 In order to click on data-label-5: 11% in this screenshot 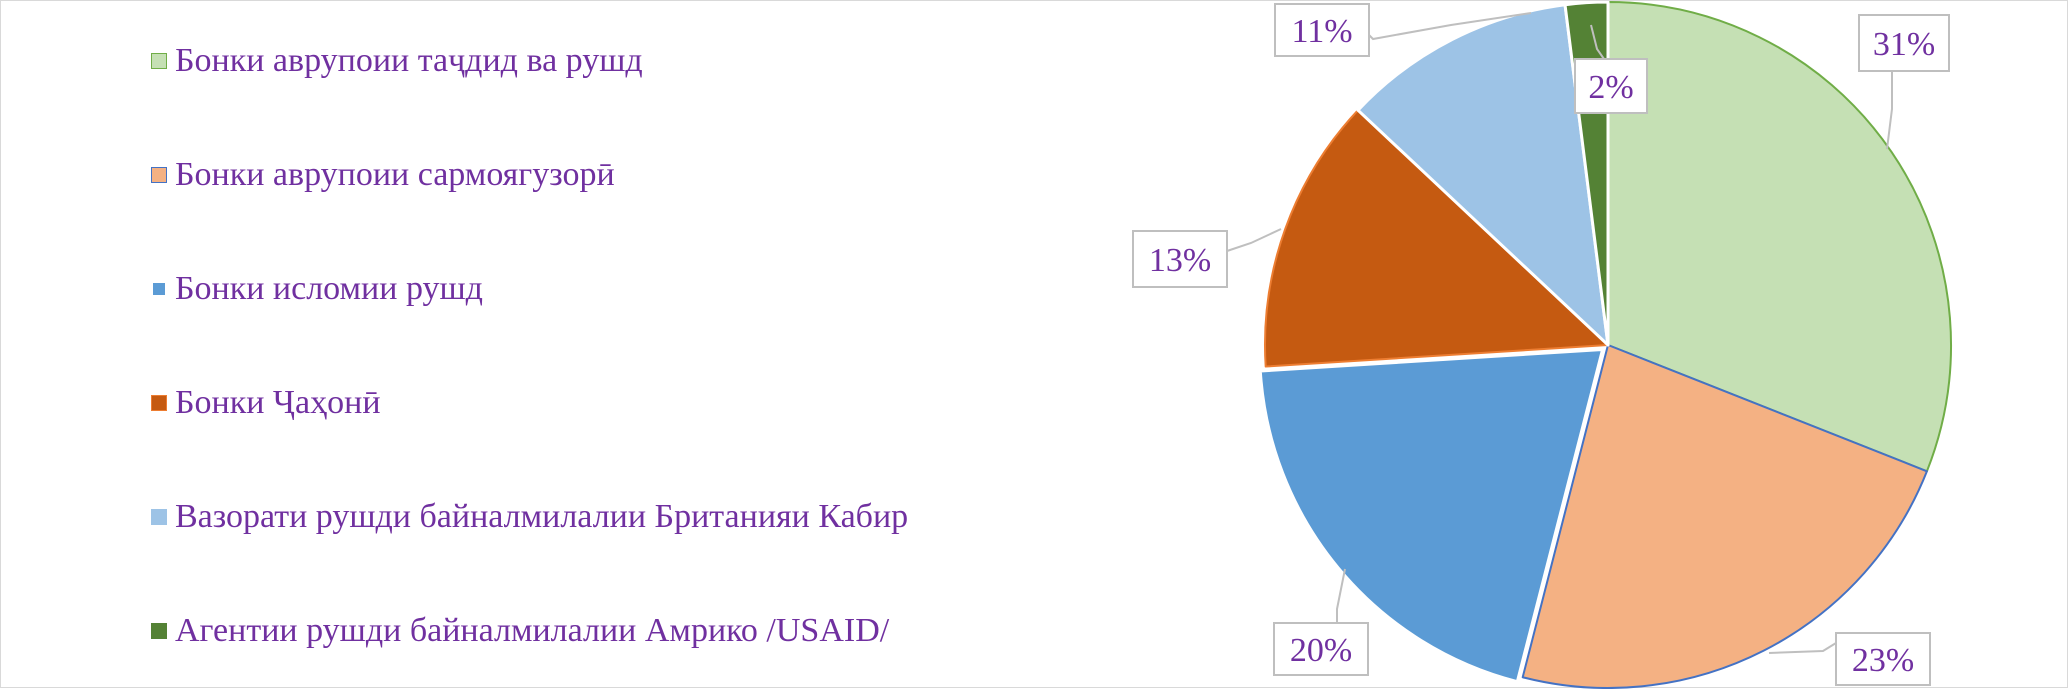, I will do `click(1321, 31)`.